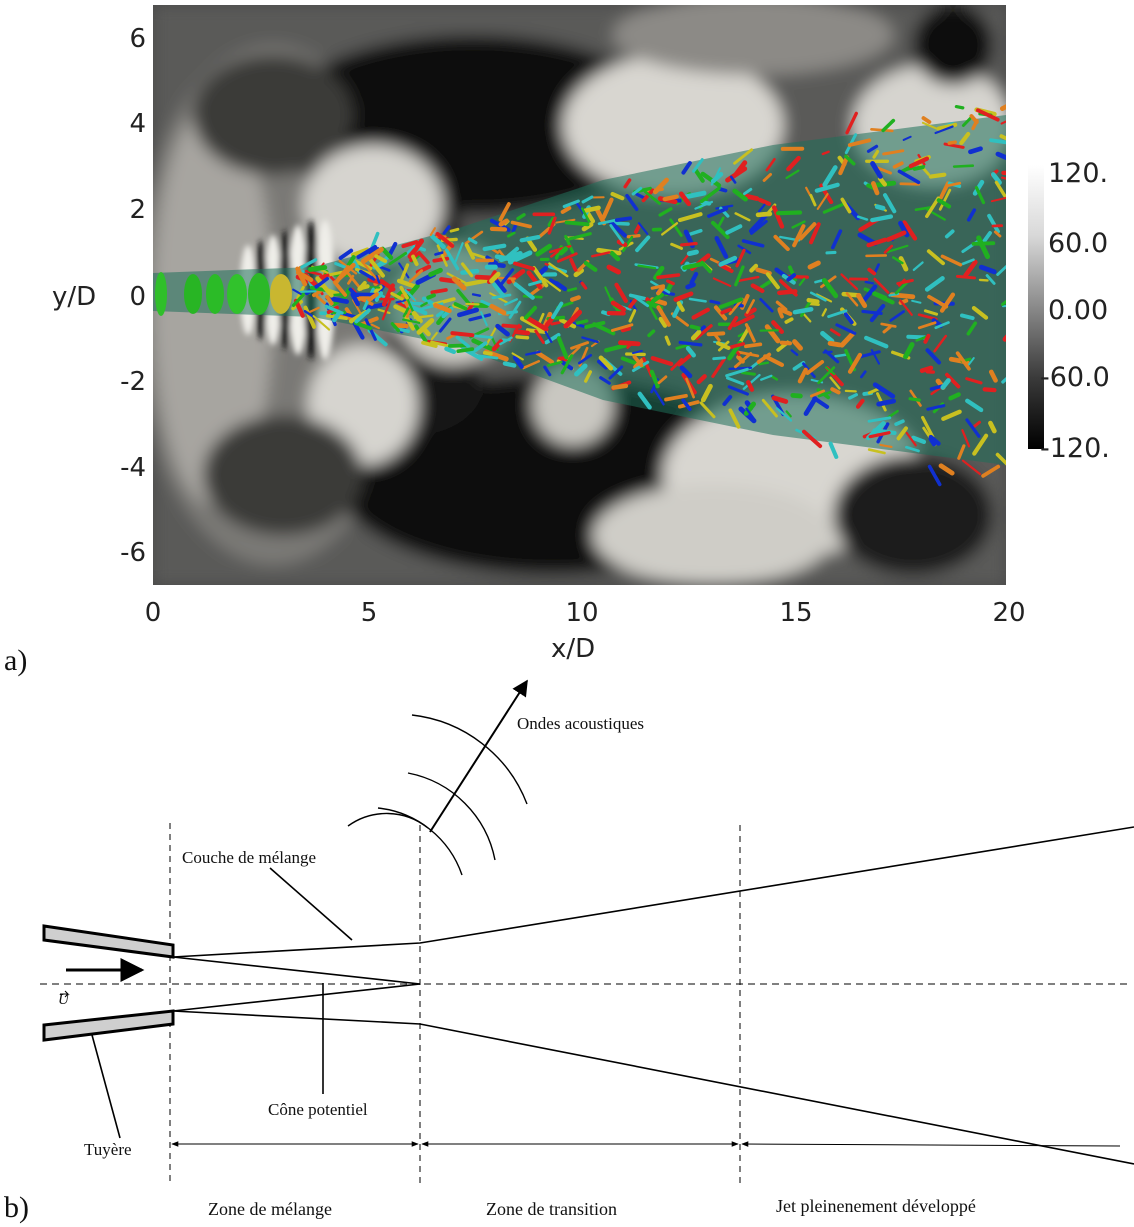 This screenshot has height=1227, width=1134. I want to click on y-tick-4: 4, so click(137, 124).